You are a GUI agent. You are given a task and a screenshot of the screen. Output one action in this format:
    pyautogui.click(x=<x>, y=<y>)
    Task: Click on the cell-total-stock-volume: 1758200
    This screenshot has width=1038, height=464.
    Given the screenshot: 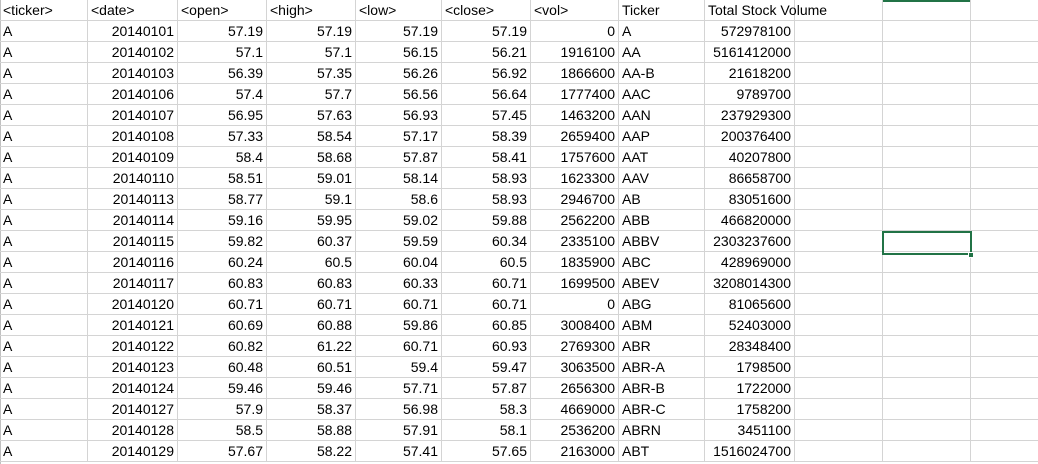 What is the action you would take?
    pyautogui.click(x=750, y=409)
    